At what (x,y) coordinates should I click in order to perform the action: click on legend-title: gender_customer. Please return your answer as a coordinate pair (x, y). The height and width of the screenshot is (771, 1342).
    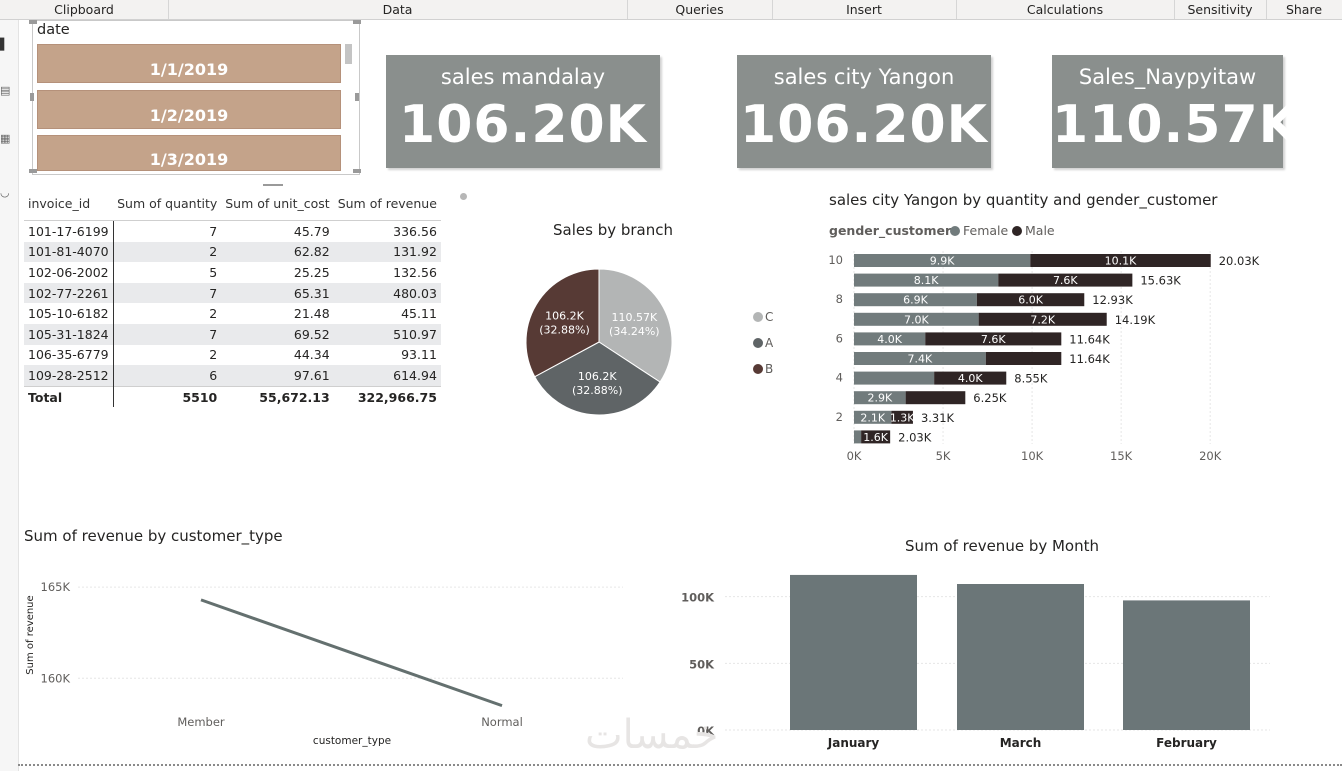
    Looking at the image, I should click on (890, 231).